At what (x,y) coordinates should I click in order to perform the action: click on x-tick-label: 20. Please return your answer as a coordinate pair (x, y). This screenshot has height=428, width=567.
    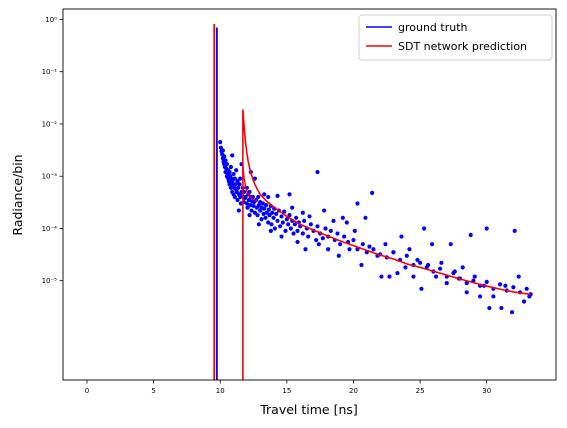
    Looking at the image, I should click on (353, 391).